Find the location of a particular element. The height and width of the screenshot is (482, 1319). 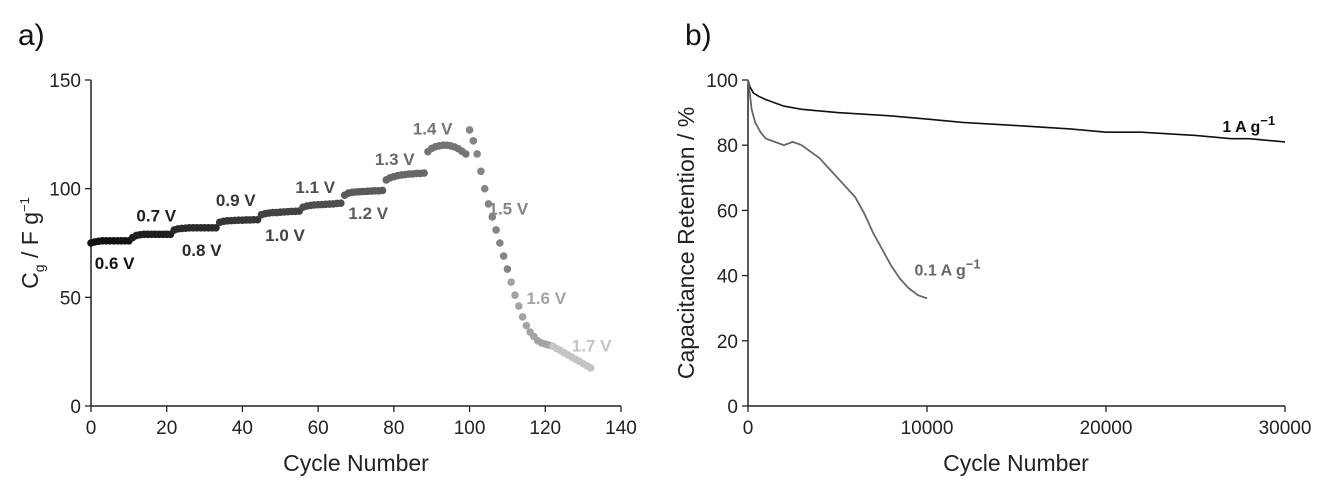

panel-a-x-tick-label: 40 is located at coordinates (242, 428).